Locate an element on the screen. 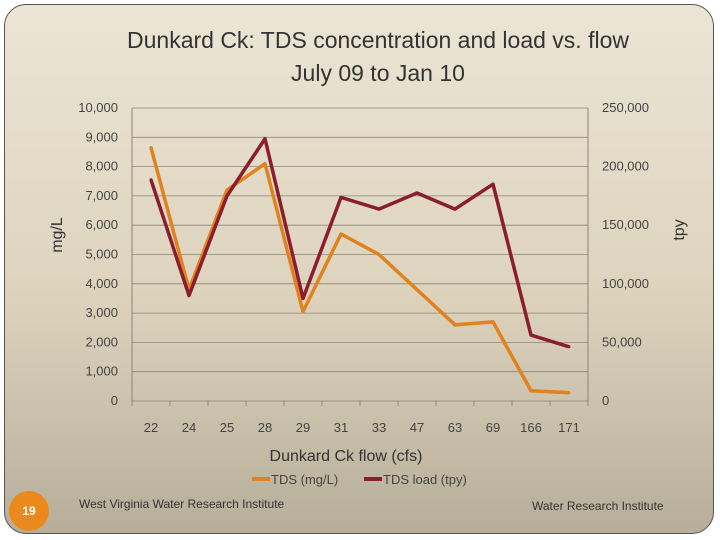  x-axis-label: Dunkard Ck flow (cfs) is located at coordinates (346, 456).